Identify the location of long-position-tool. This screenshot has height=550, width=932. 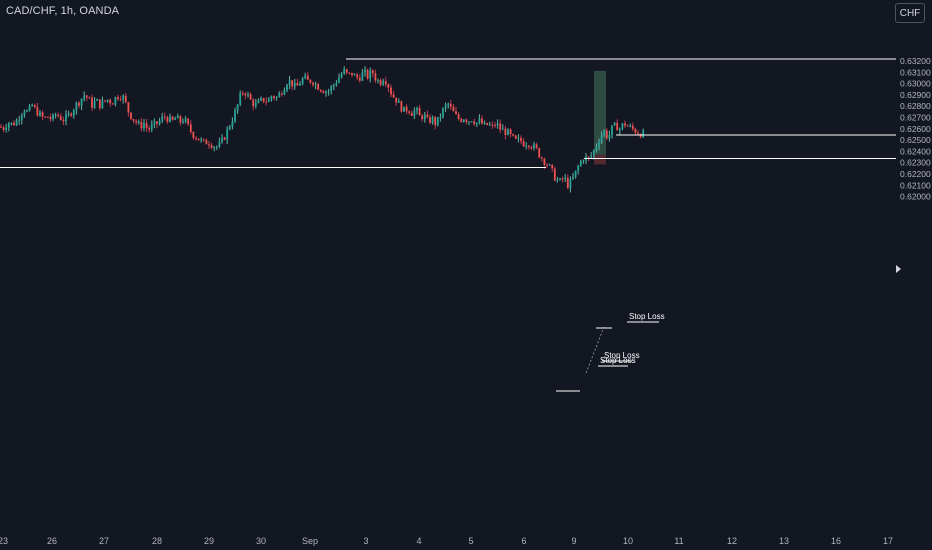
(600, 117).